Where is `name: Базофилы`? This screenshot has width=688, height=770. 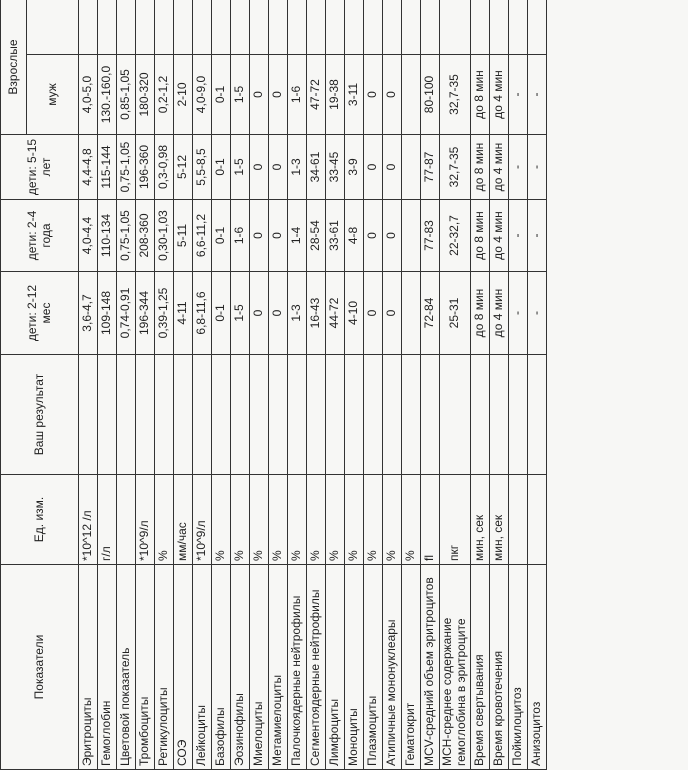 name: Базофилы is located at coordinates (221, 667).